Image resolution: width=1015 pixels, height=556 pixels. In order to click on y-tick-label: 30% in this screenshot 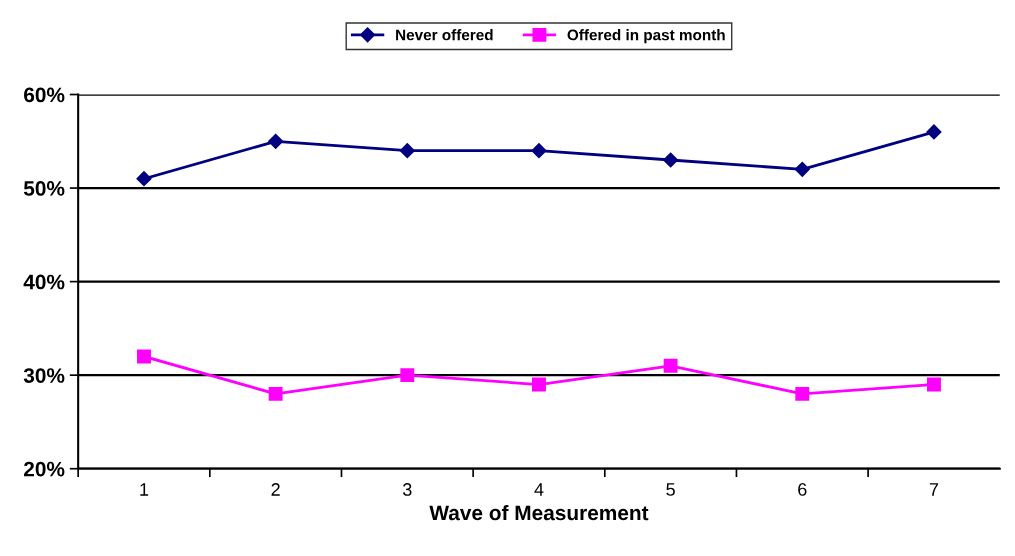, I will do `click(44, 375)`.